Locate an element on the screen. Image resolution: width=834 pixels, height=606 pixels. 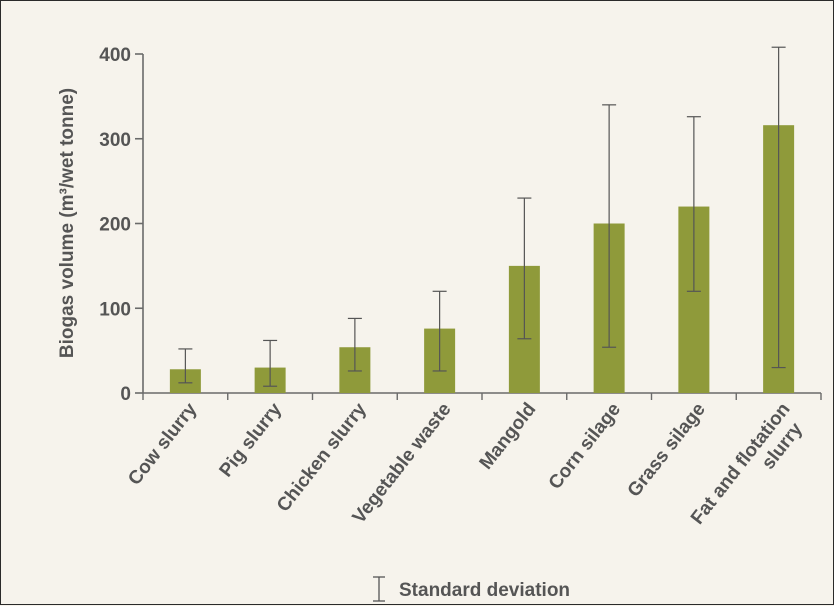
y-tick-label: 400 is located at coordinates (115, 55).